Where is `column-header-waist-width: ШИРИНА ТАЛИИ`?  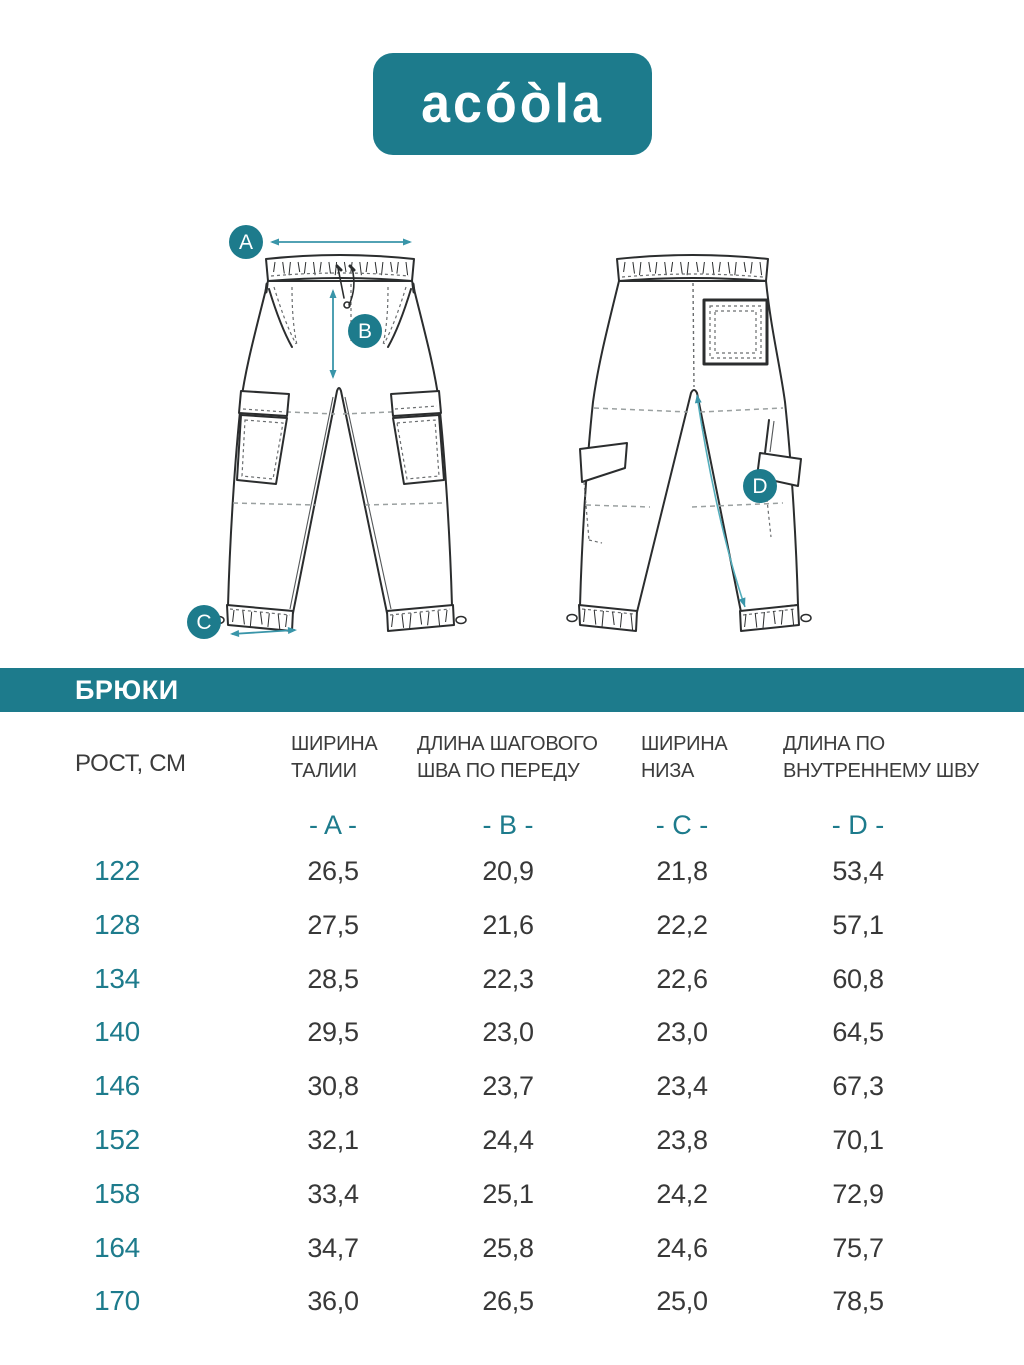 column-header-waist-width: ШИРИНА ТАЛИИ is located at coordinates (334, 757).